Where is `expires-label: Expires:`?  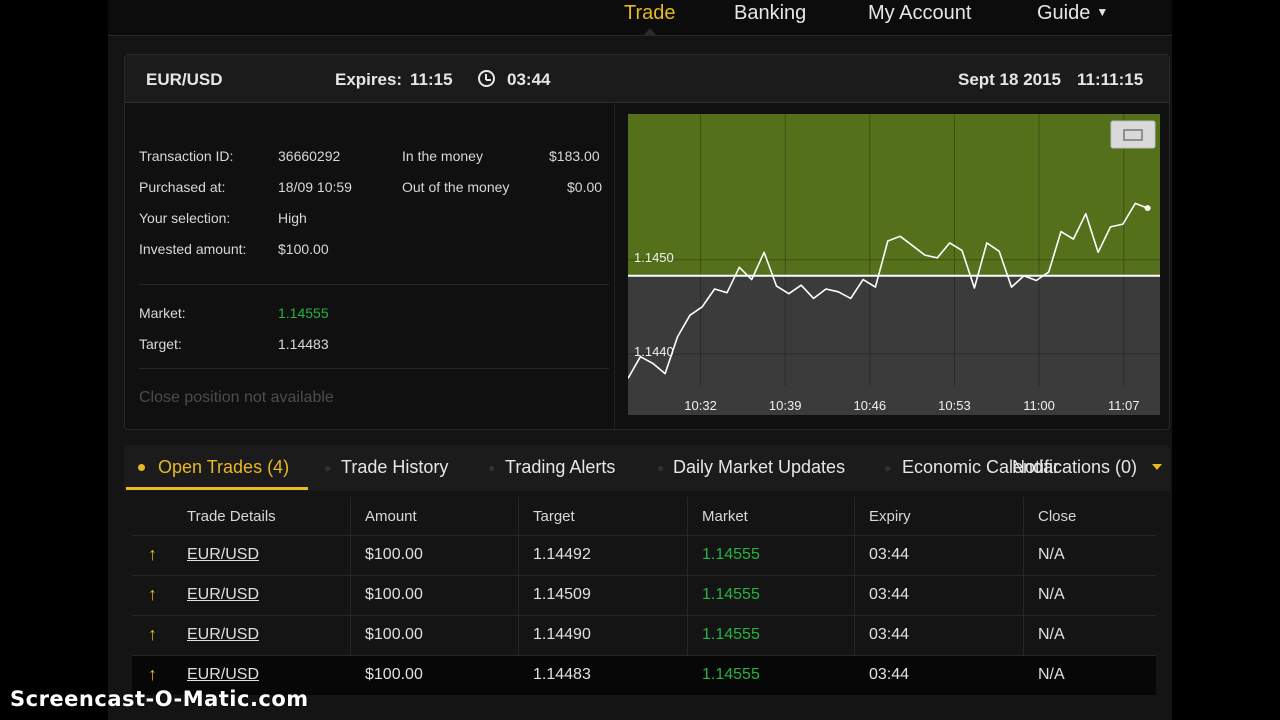 expires-label: Expires: is located at coordinates (369, 79).